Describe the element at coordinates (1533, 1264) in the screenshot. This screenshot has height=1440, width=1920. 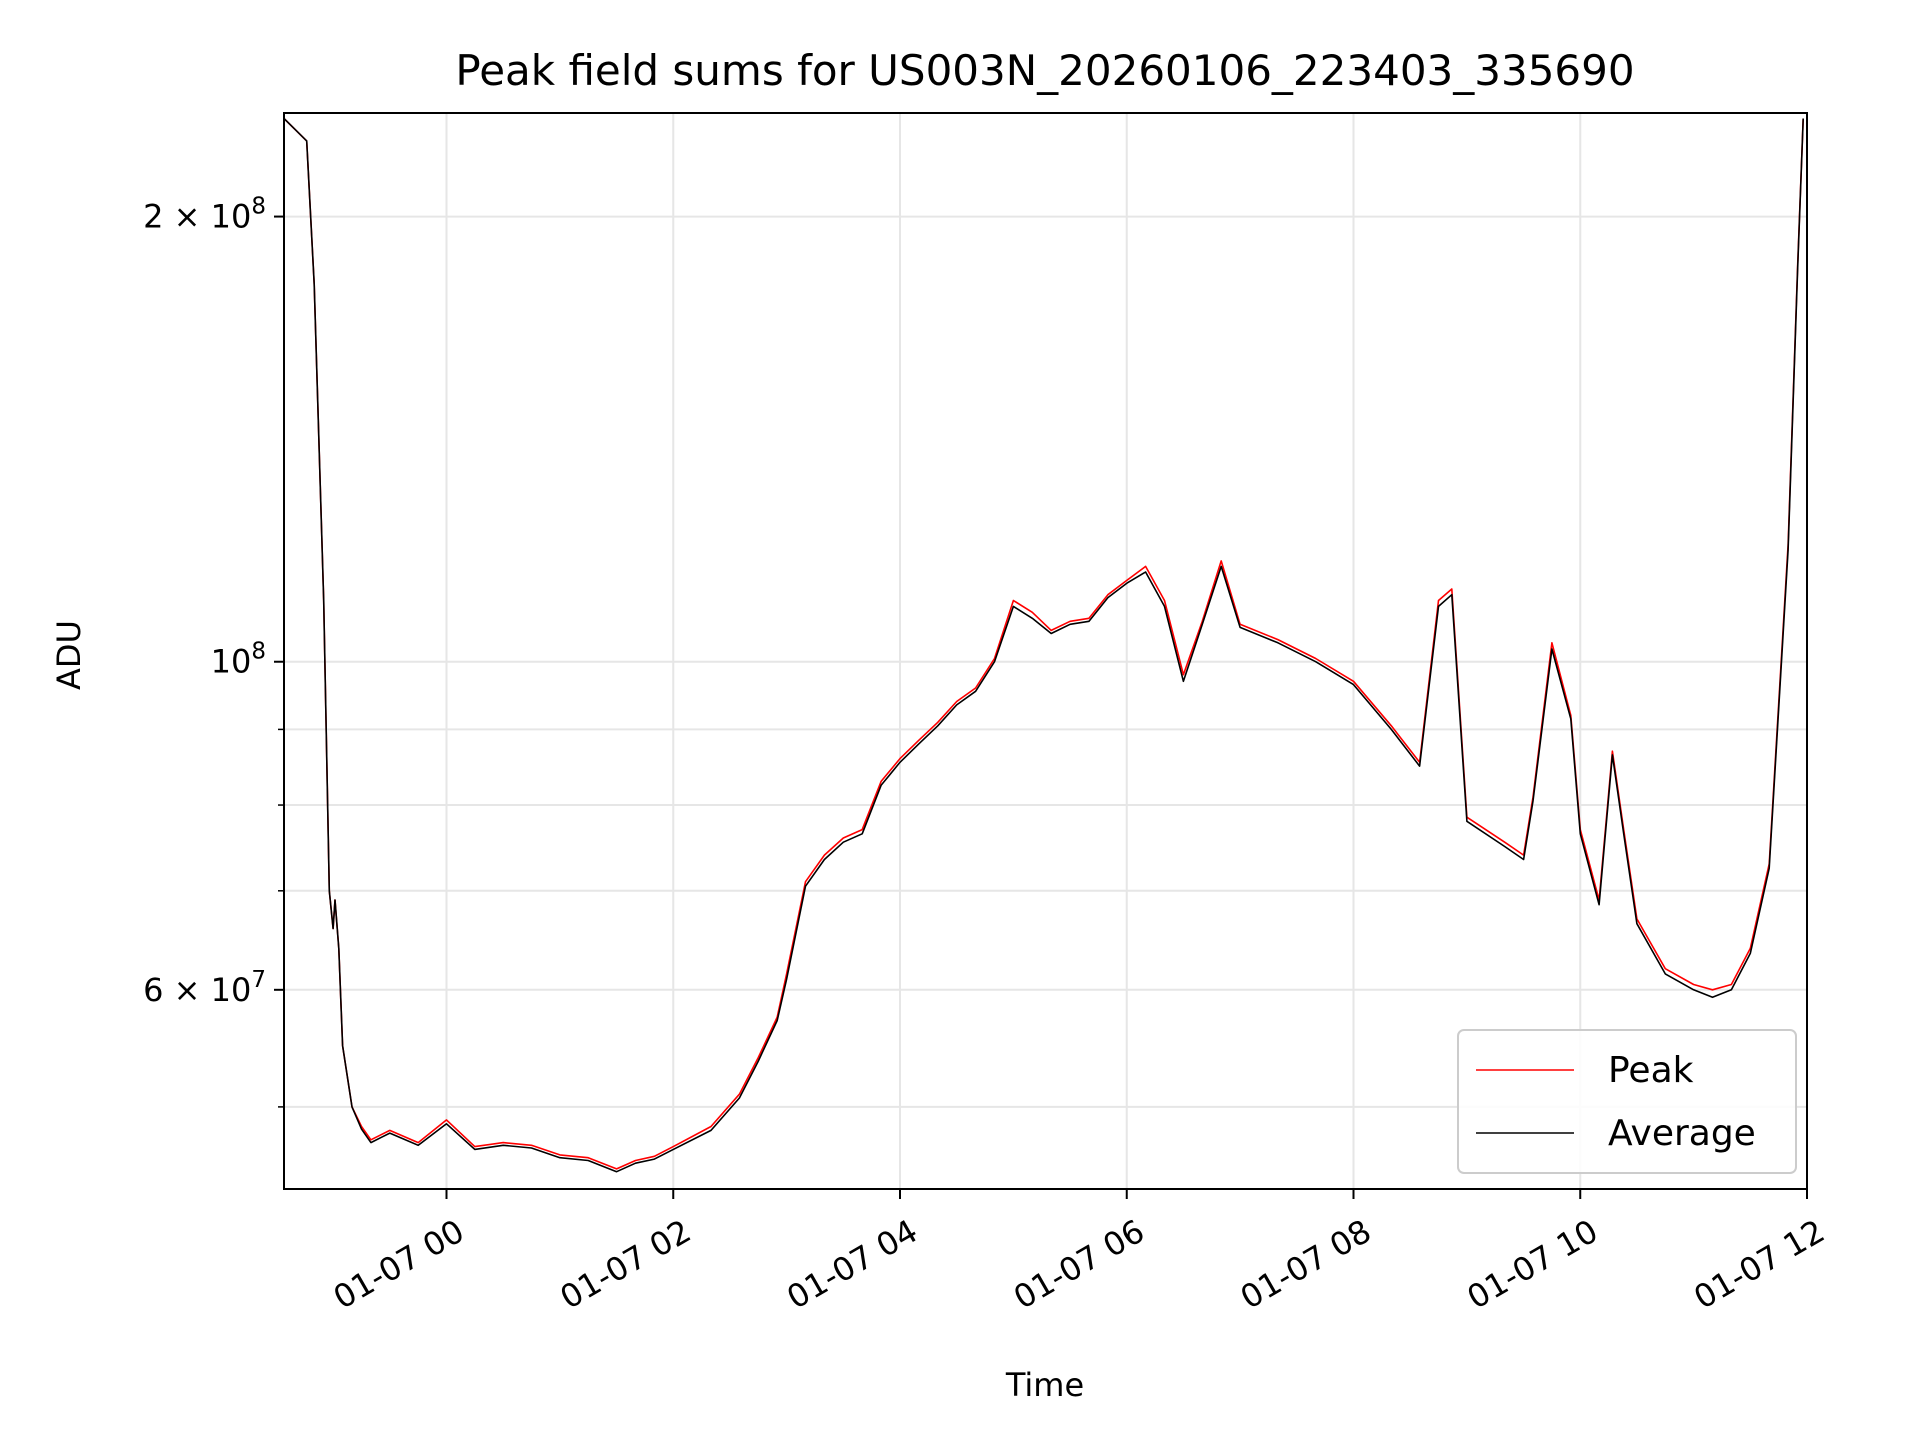
I see `x-tick-label: 01-07 10` at that location.